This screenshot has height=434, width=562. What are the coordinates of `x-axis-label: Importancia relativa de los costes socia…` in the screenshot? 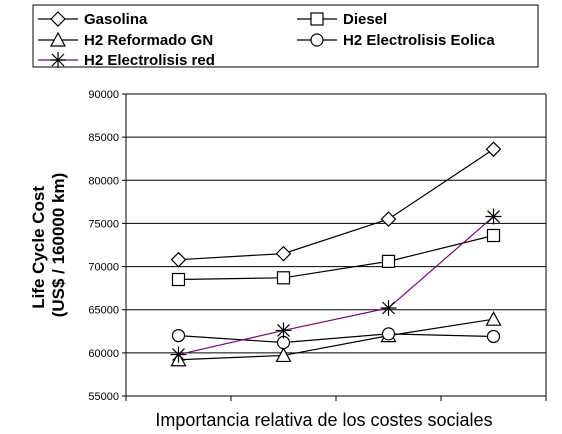 It's located at (323, 420).